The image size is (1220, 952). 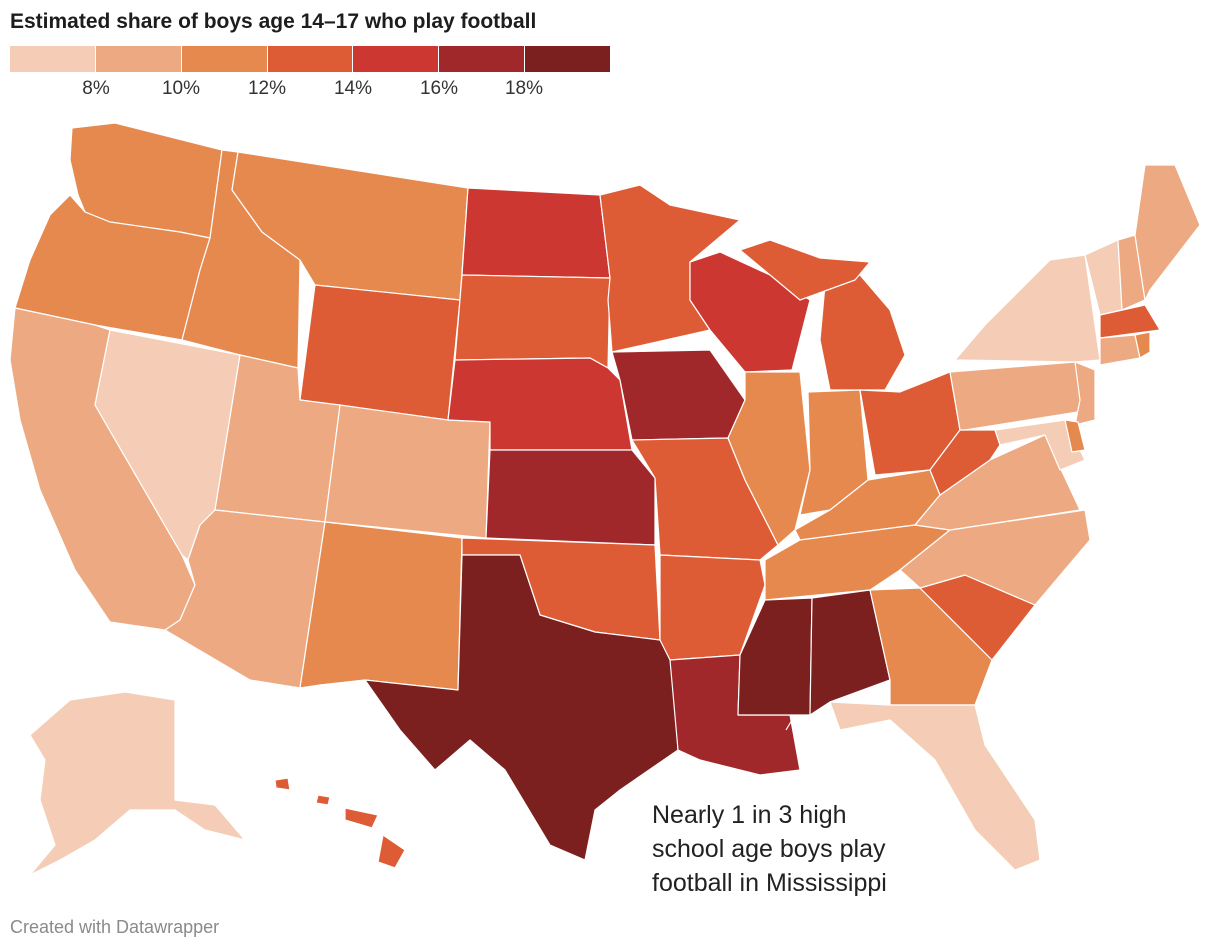 I want to click on annotation-line: football in Mississippi, so click(x=769, y=883).